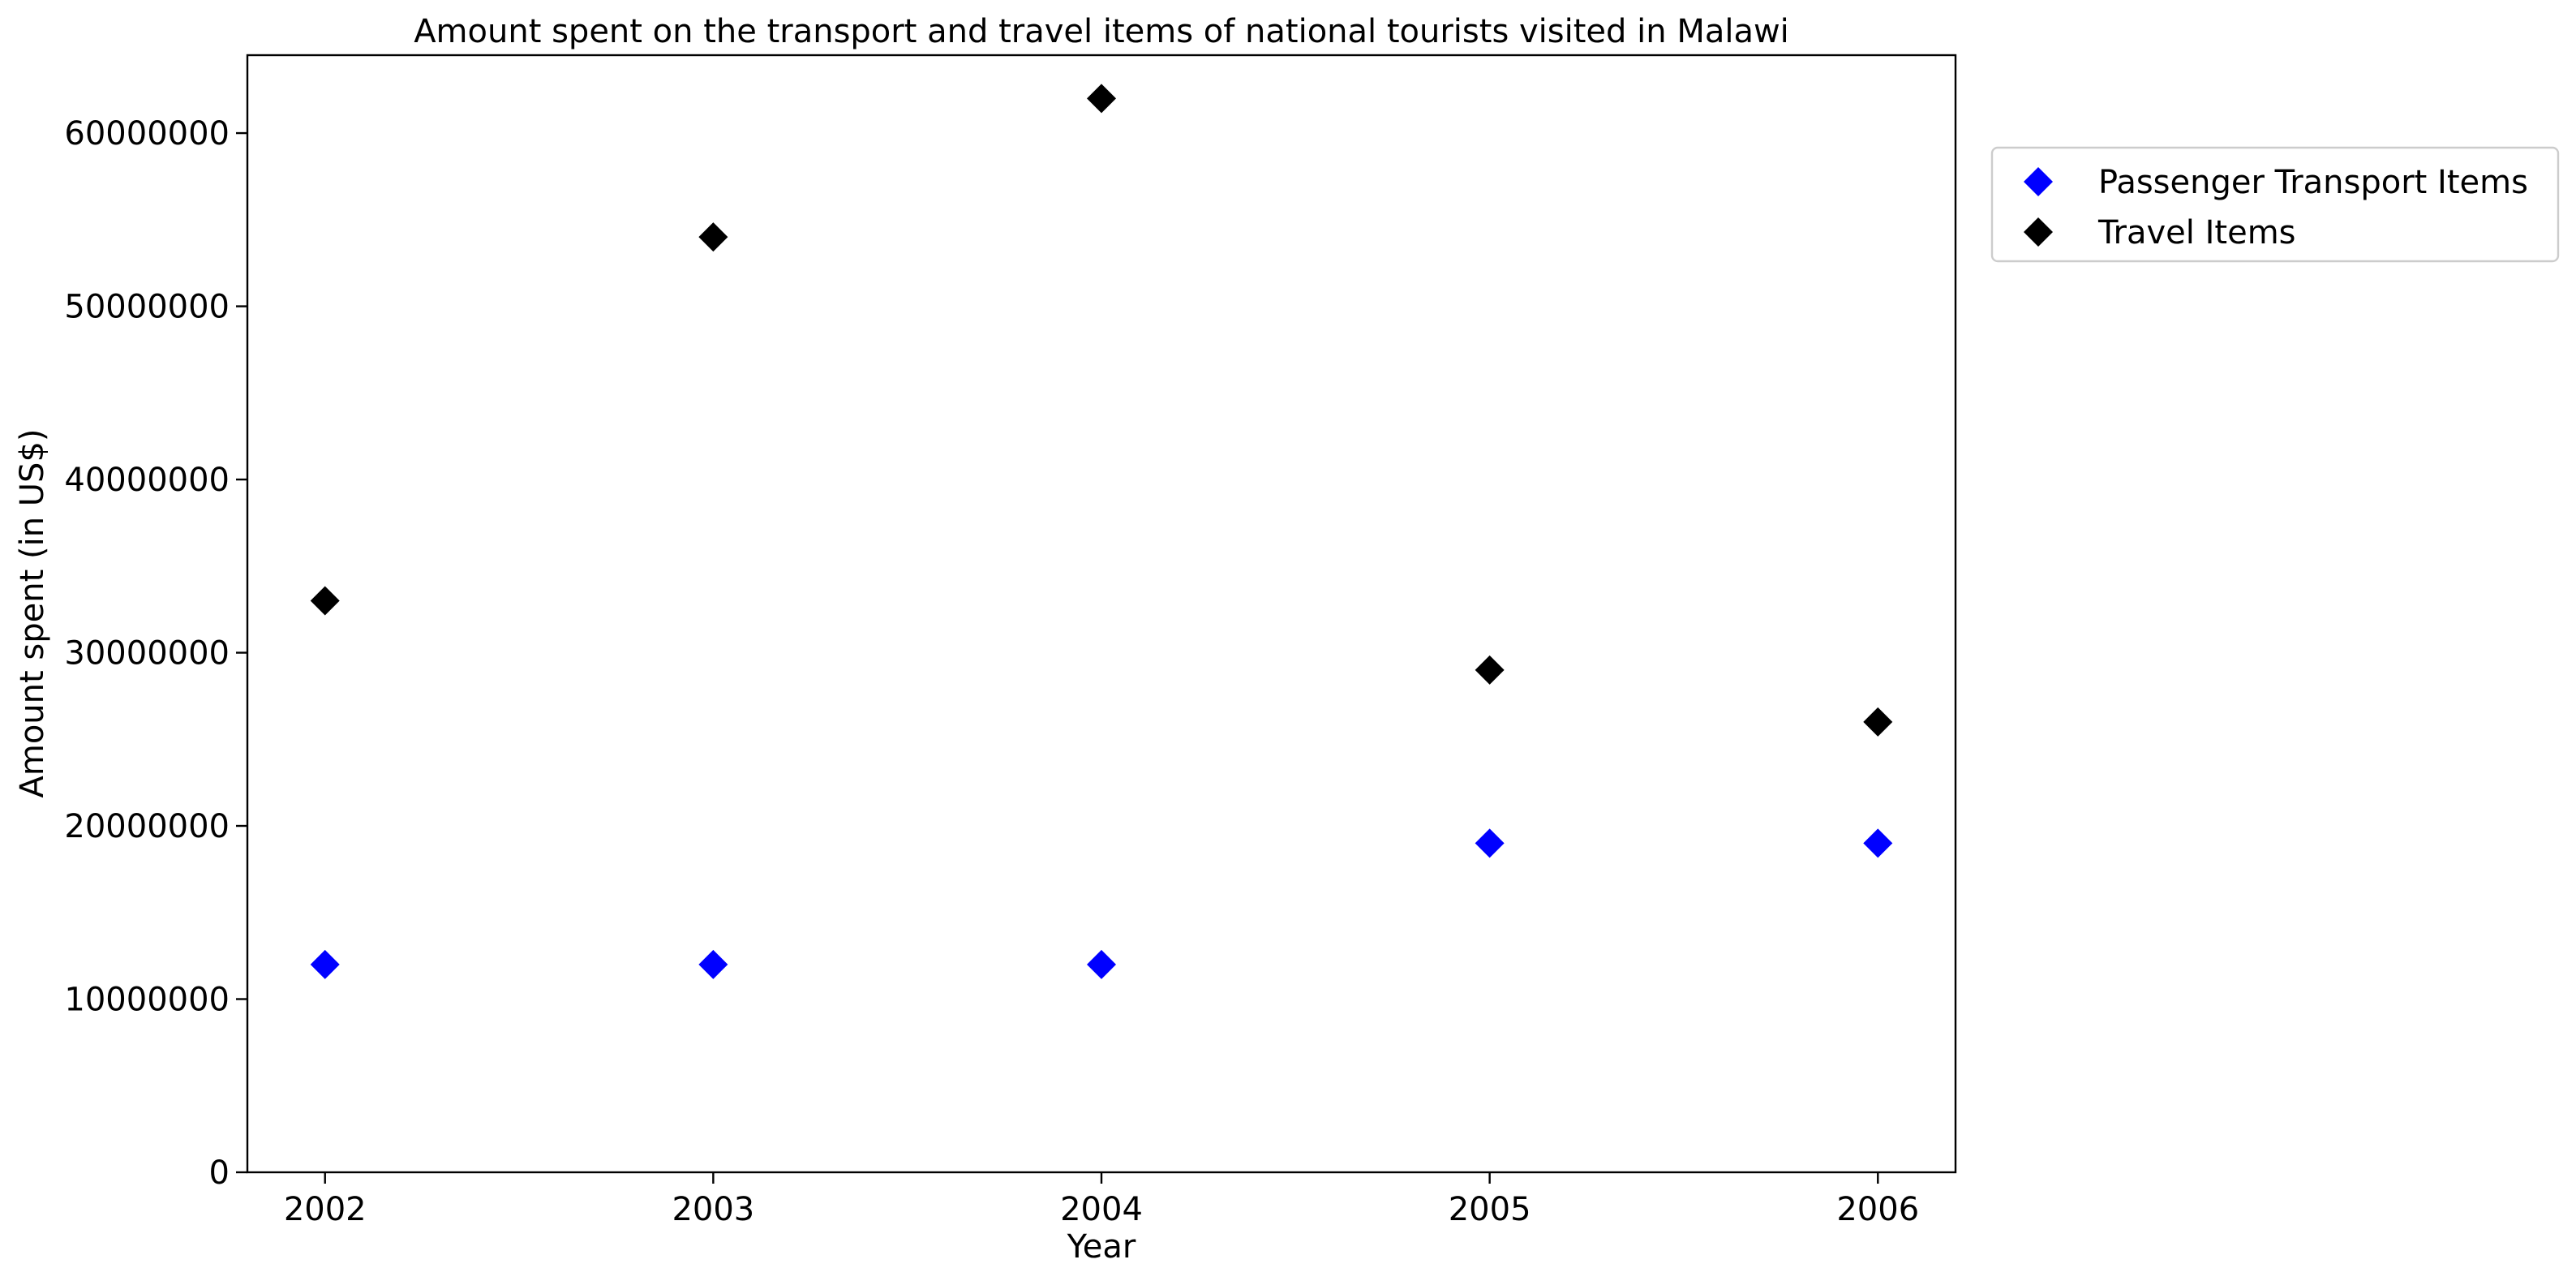 The image size is (2576, 1281). I want to click on x-tick-label: 2002, so click(325, 1209).